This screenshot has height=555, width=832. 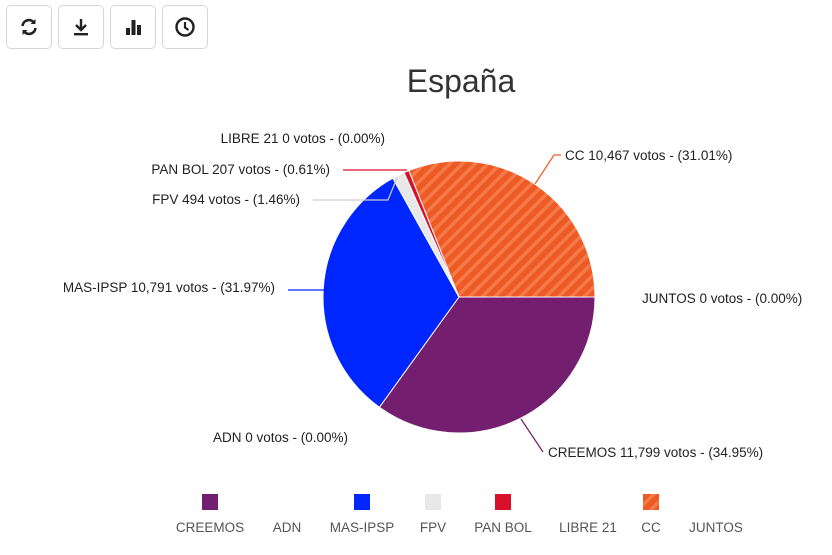 What do you see at coordinates (210, 527) in the screenshot?
I see `legend-label: CREEMOS` at bounding box center [210, 527].